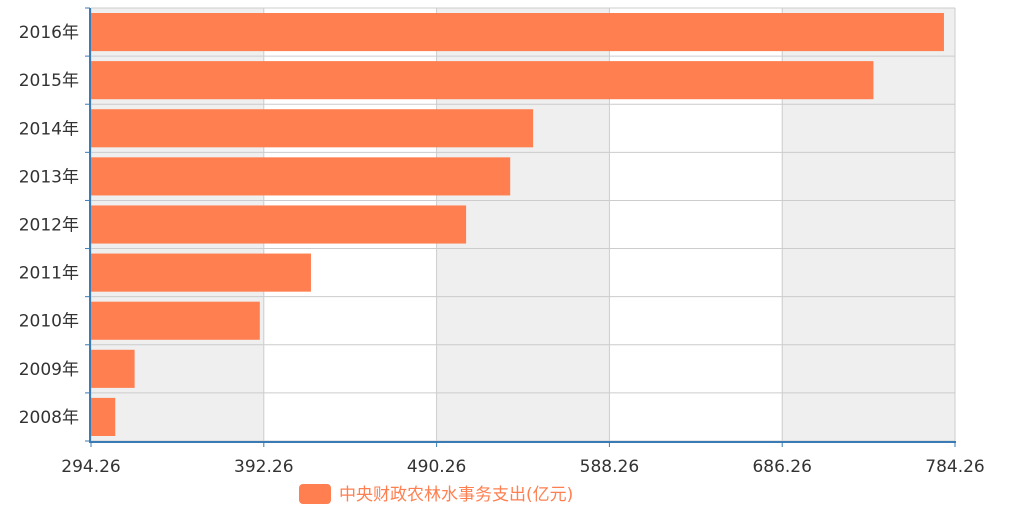  What do you see at coordinates (49, 81) in the screenshot?
I see `y-tick-label: 2015年` at bounding box center [49, 81].